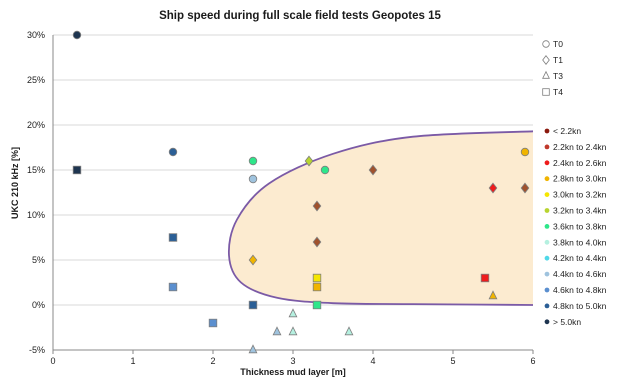 This screenshot has height=381, width=620. I want to click on x-tick-label: 1, so click(132, 361).